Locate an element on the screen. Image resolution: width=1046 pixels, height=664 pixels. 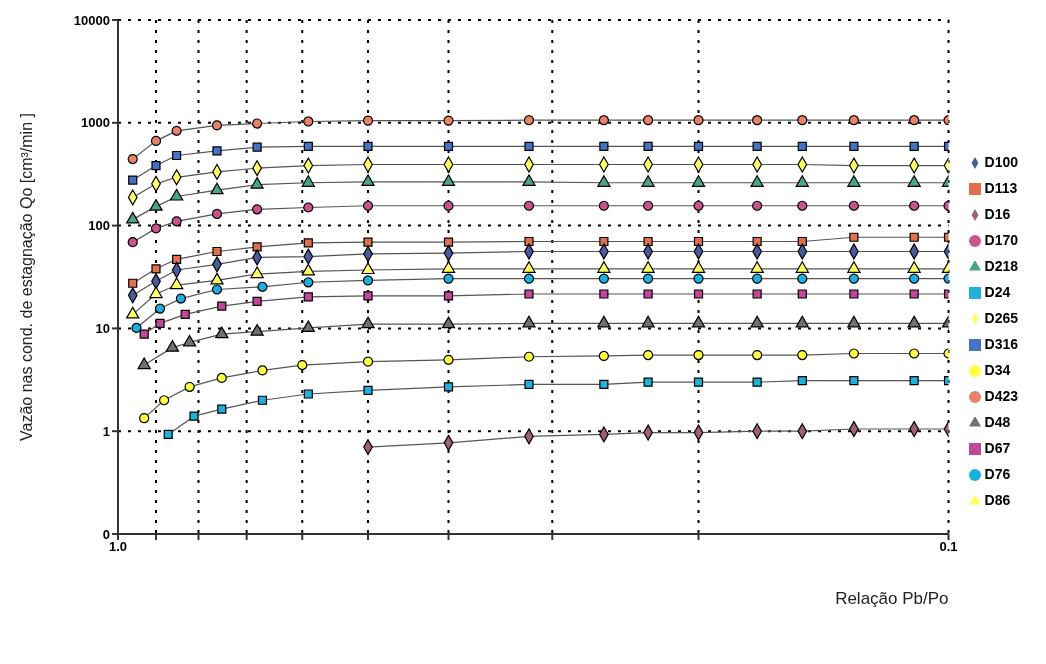
legend-label: D34 is located at coordinates (997, 370).